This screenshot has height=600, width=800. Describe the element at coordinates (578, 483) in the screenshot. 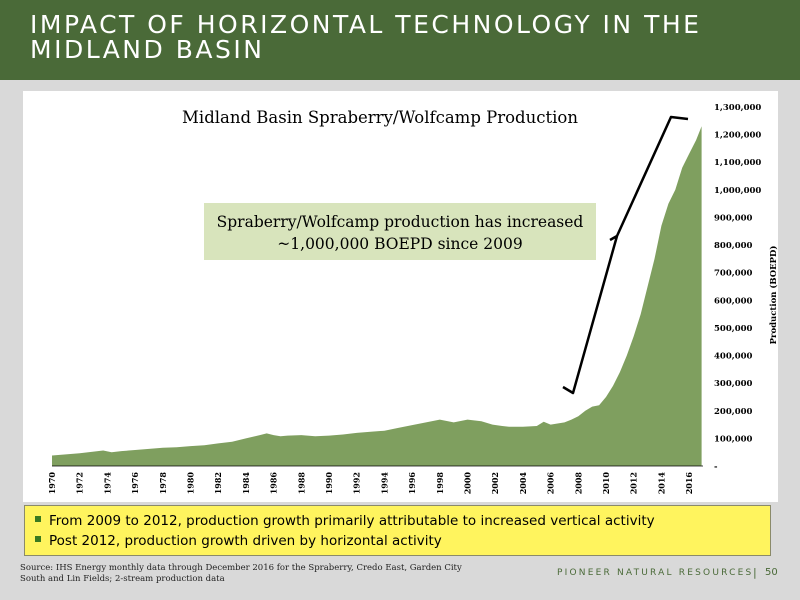

I see `x-tick-label: 2008` at that location.